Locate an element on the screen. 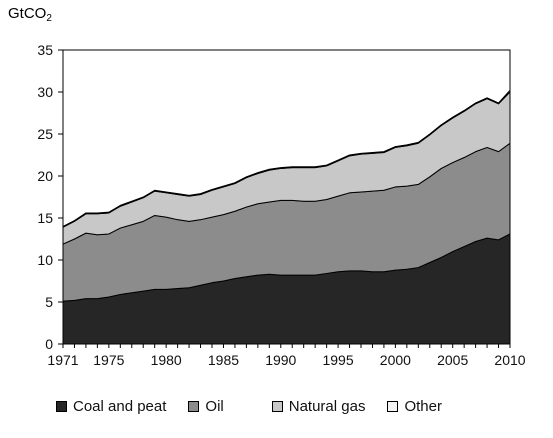  y-tick-label: 15 is located at coordinates (45, 218).